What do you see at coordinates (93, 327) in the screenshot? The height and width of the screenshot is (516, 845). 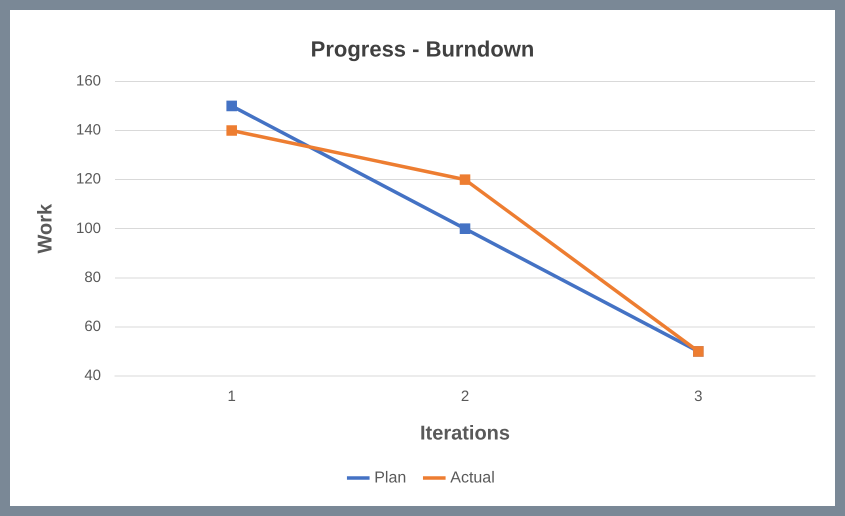 I see `y-tick-label: 60` at bounding box center [93, 327].